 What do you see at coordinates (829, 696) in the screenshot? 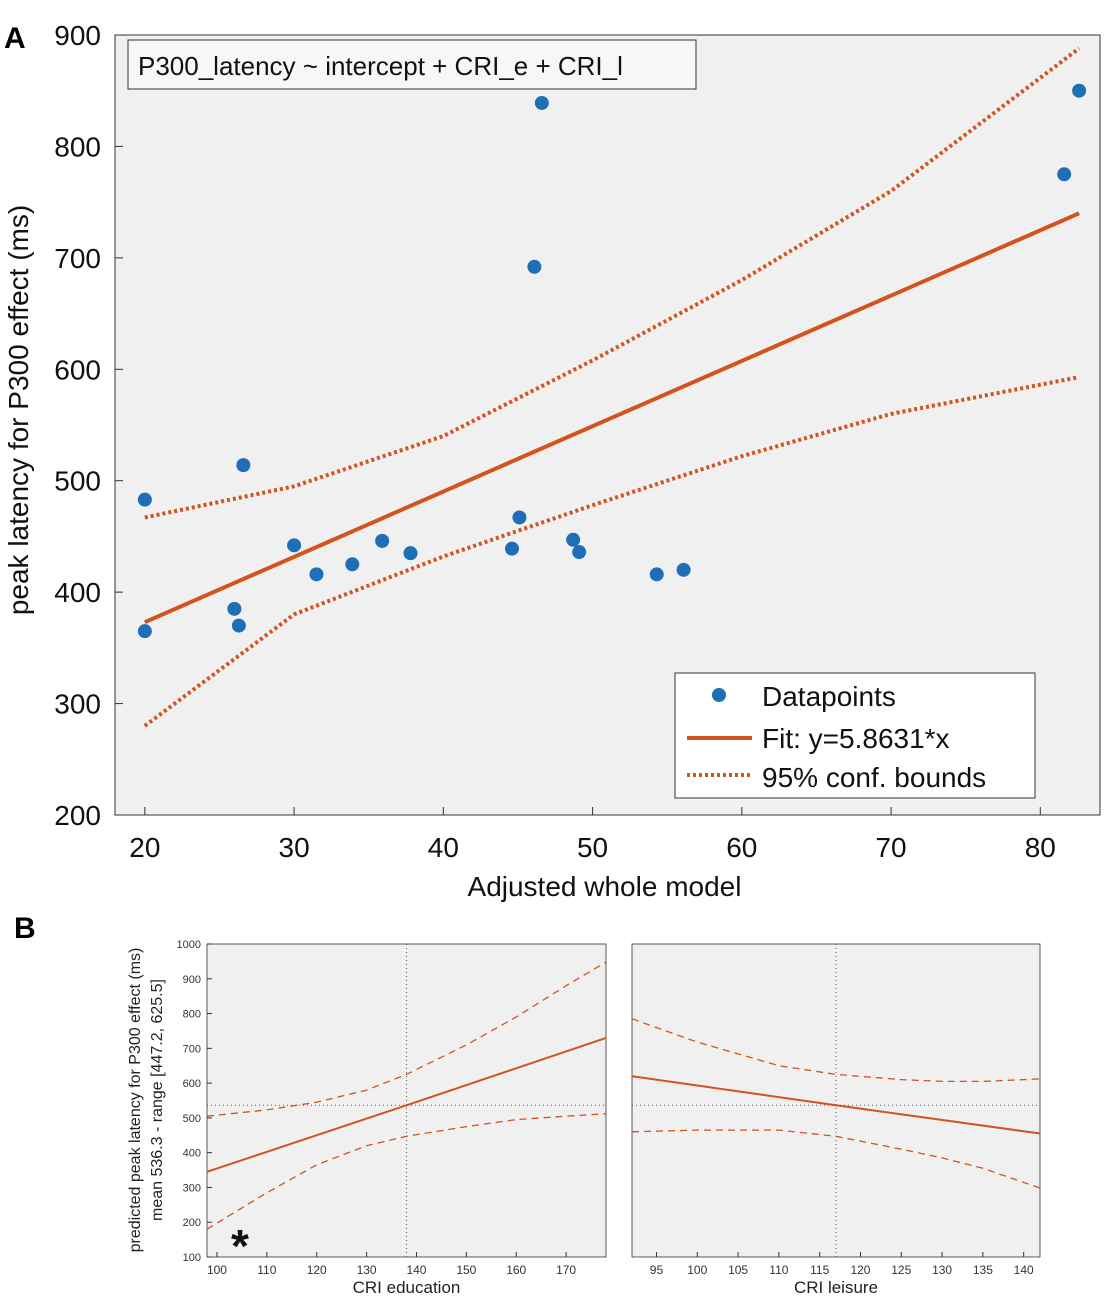
I see `legend-label-datapoints: Datapoints` at bounding box center [829, 696].